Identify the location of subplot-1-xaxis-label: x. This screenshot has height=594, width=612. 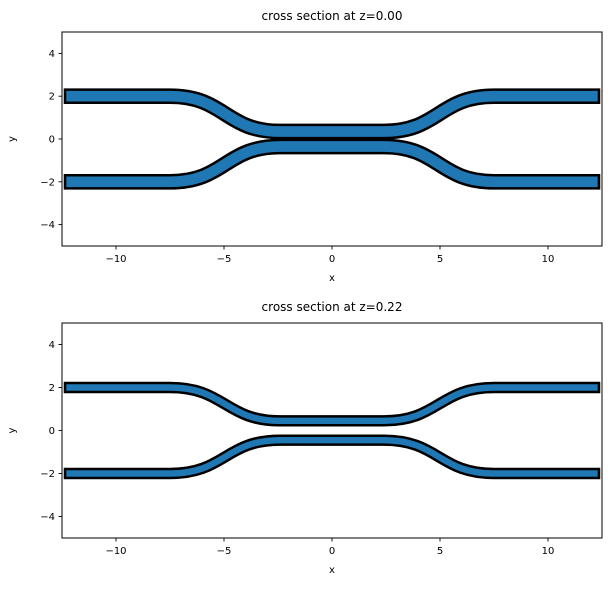
(332, 278).